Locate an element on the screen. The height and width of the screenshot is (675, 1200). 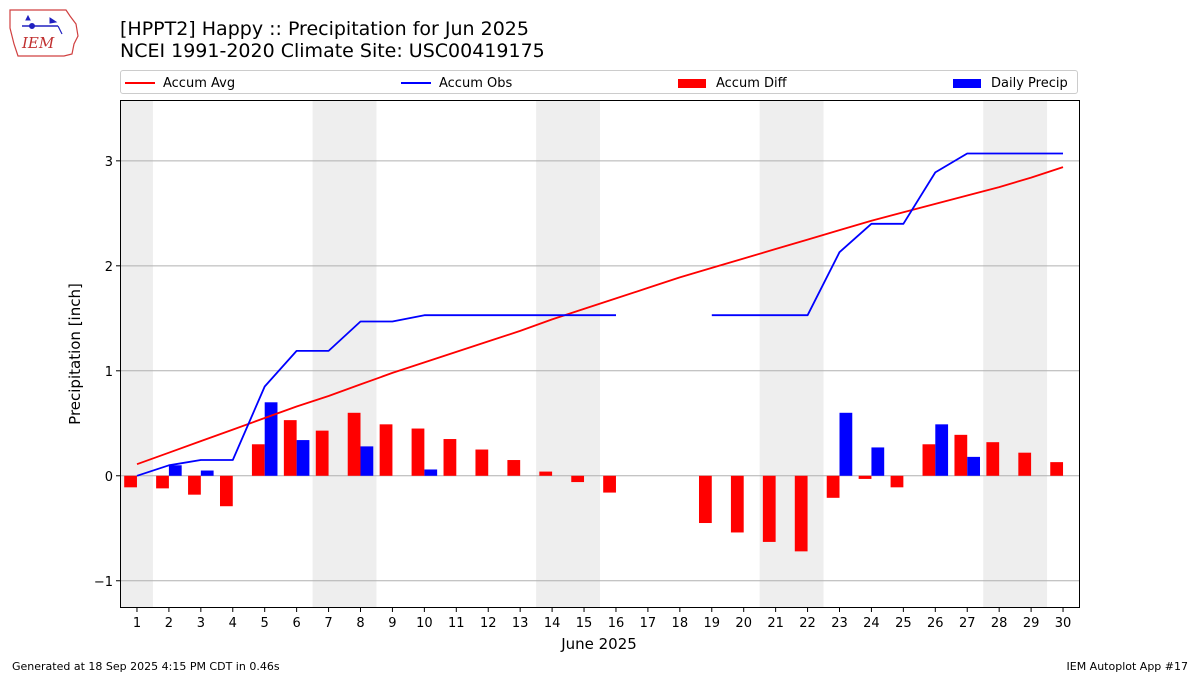
legend-entry-accum-diff: Accum Diff is located at coordinates (732, 83).